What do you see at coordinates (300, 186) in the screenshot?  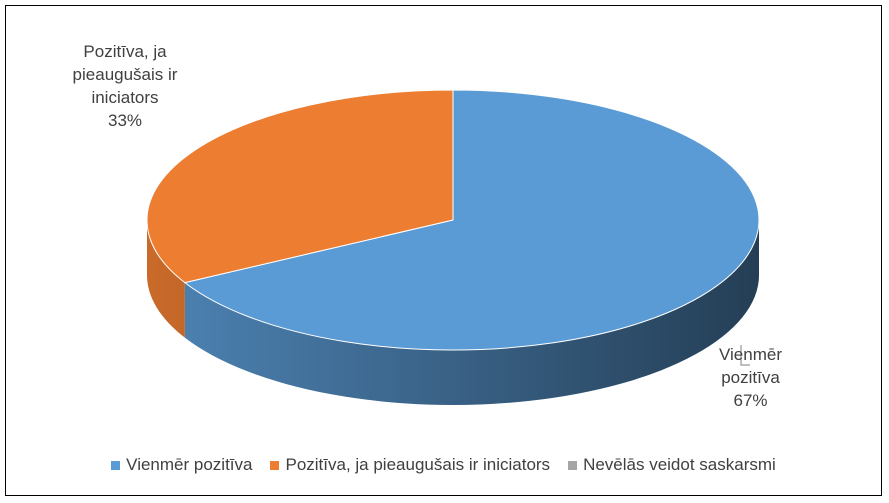 I see `slice` at bounding box center [300, 186].